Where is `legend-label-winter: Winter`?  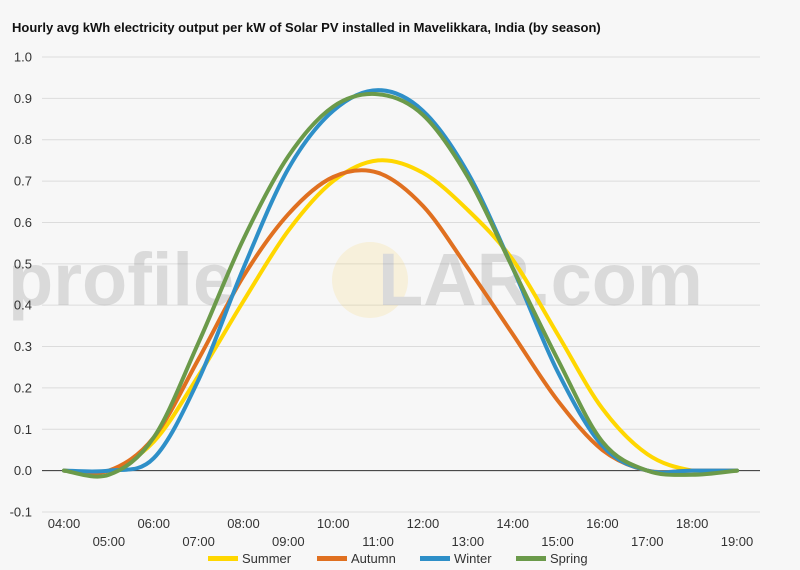
legend-label-winter: Winter is located at coordinates (473, 558).